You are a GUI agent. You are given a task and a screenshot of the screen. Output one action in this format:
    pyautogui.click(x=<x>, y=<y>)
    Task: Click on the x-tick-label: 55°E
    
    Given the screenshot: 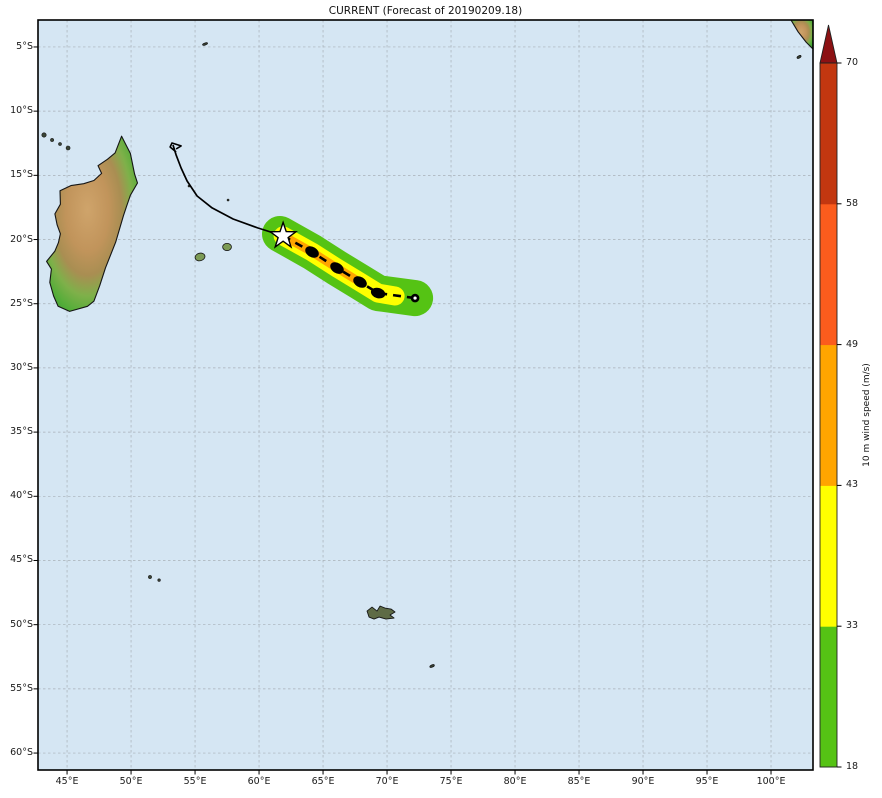 What is the action you would take?
    pyautogui.click(x=195, y=781)
    